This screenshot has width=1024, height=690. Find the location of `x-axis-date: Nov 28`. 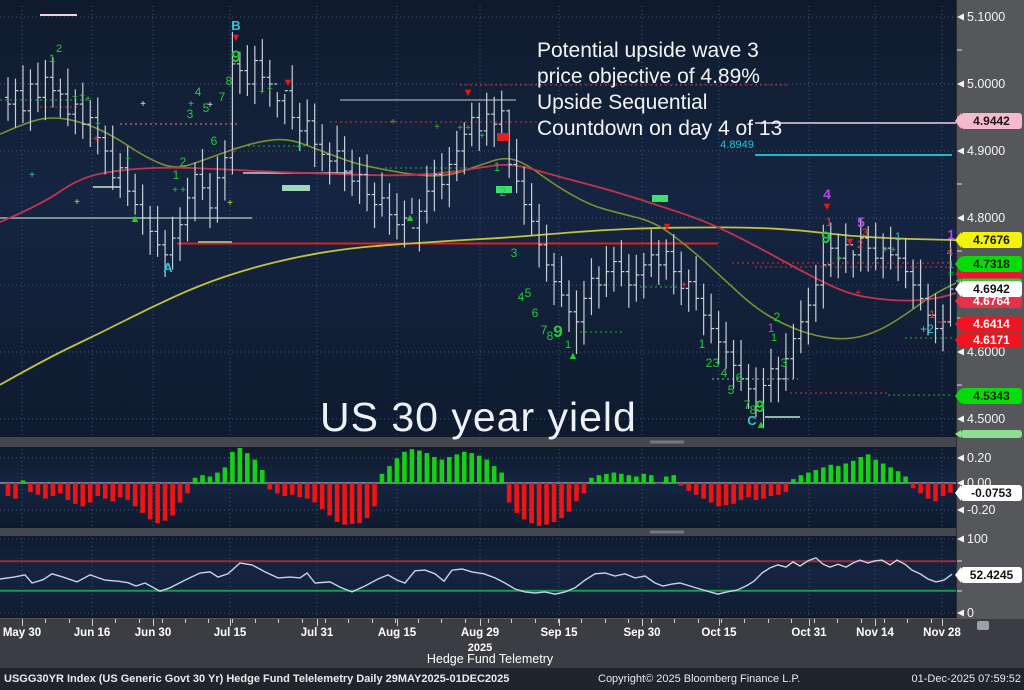

x-axis-date: Nov 28 is located at coordinates (942, 633).